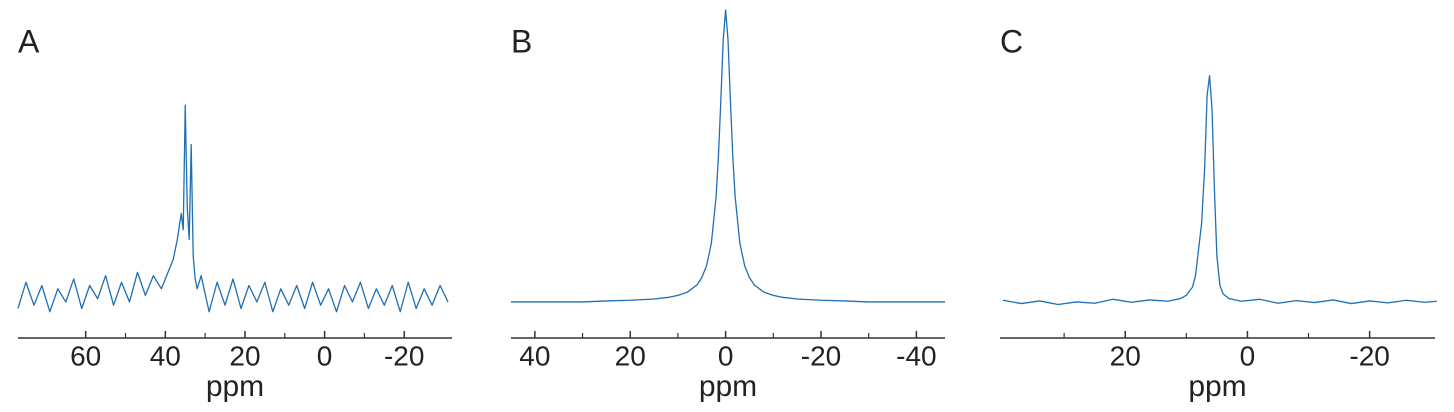 This screenshot has height=412, width=1454. What do you see at coordinates (916, 355) in the screenshot?
I see `x-tick-label: -40` at bounding box center [916, 355].